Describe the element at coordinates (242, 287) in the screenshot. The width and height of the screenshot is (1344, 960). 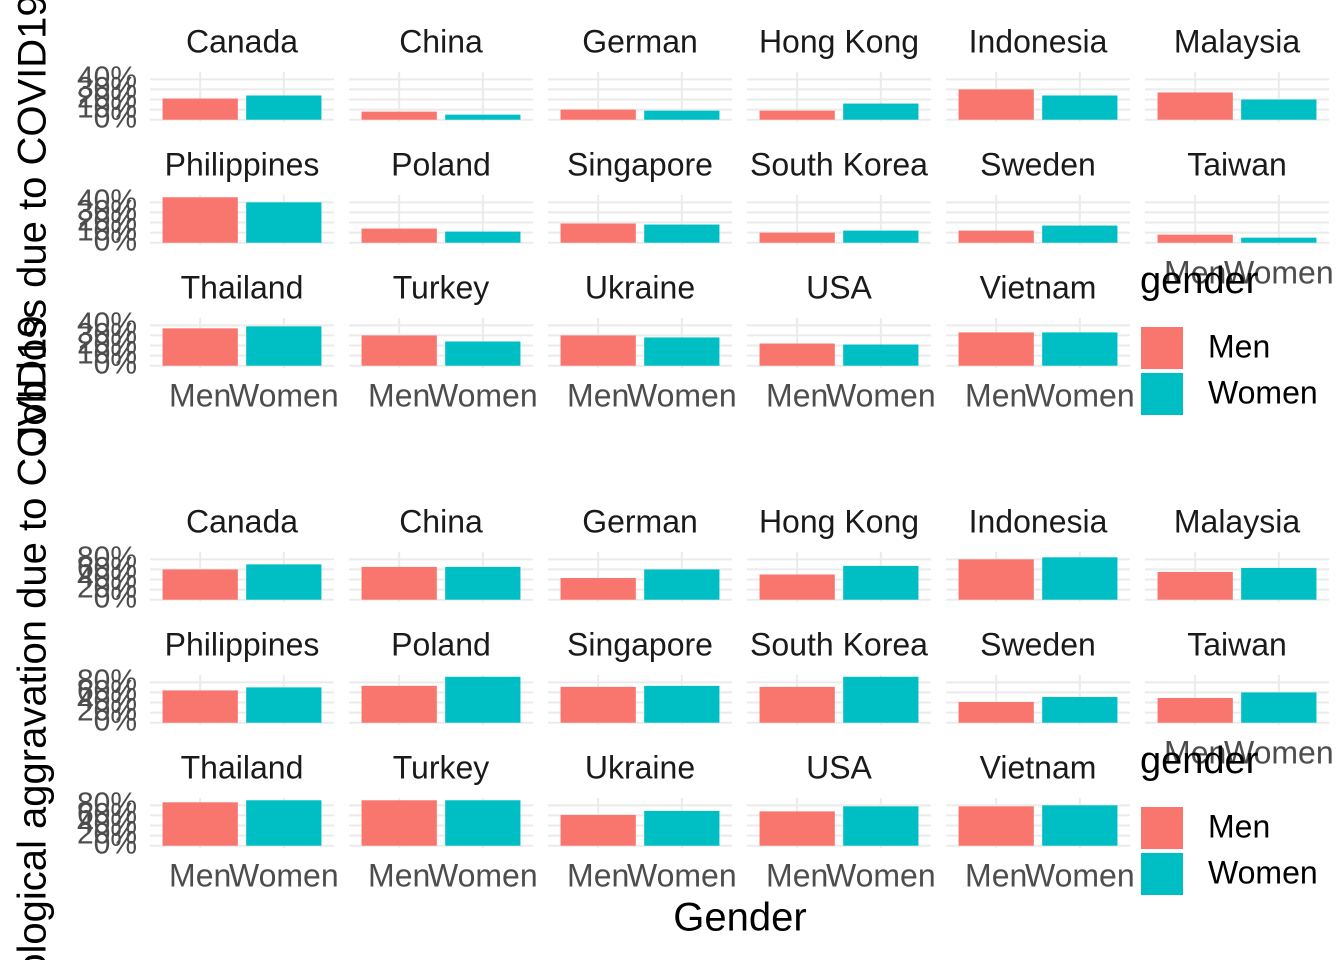
I see `strip-label: Thailand` at that location.